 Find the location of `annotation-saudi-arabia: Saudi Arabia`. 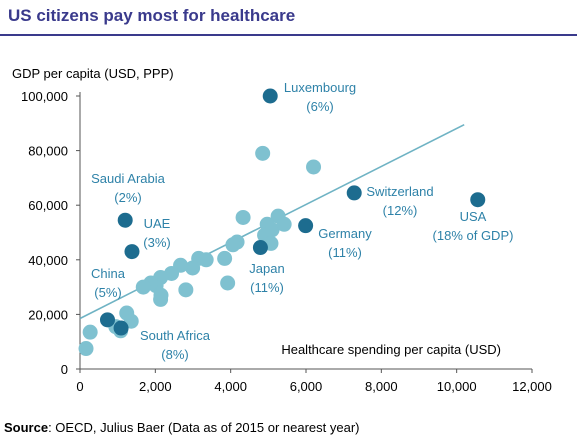

annotation-saudi-arabia: Saudi Arabia is located at coordinates (128, 178).